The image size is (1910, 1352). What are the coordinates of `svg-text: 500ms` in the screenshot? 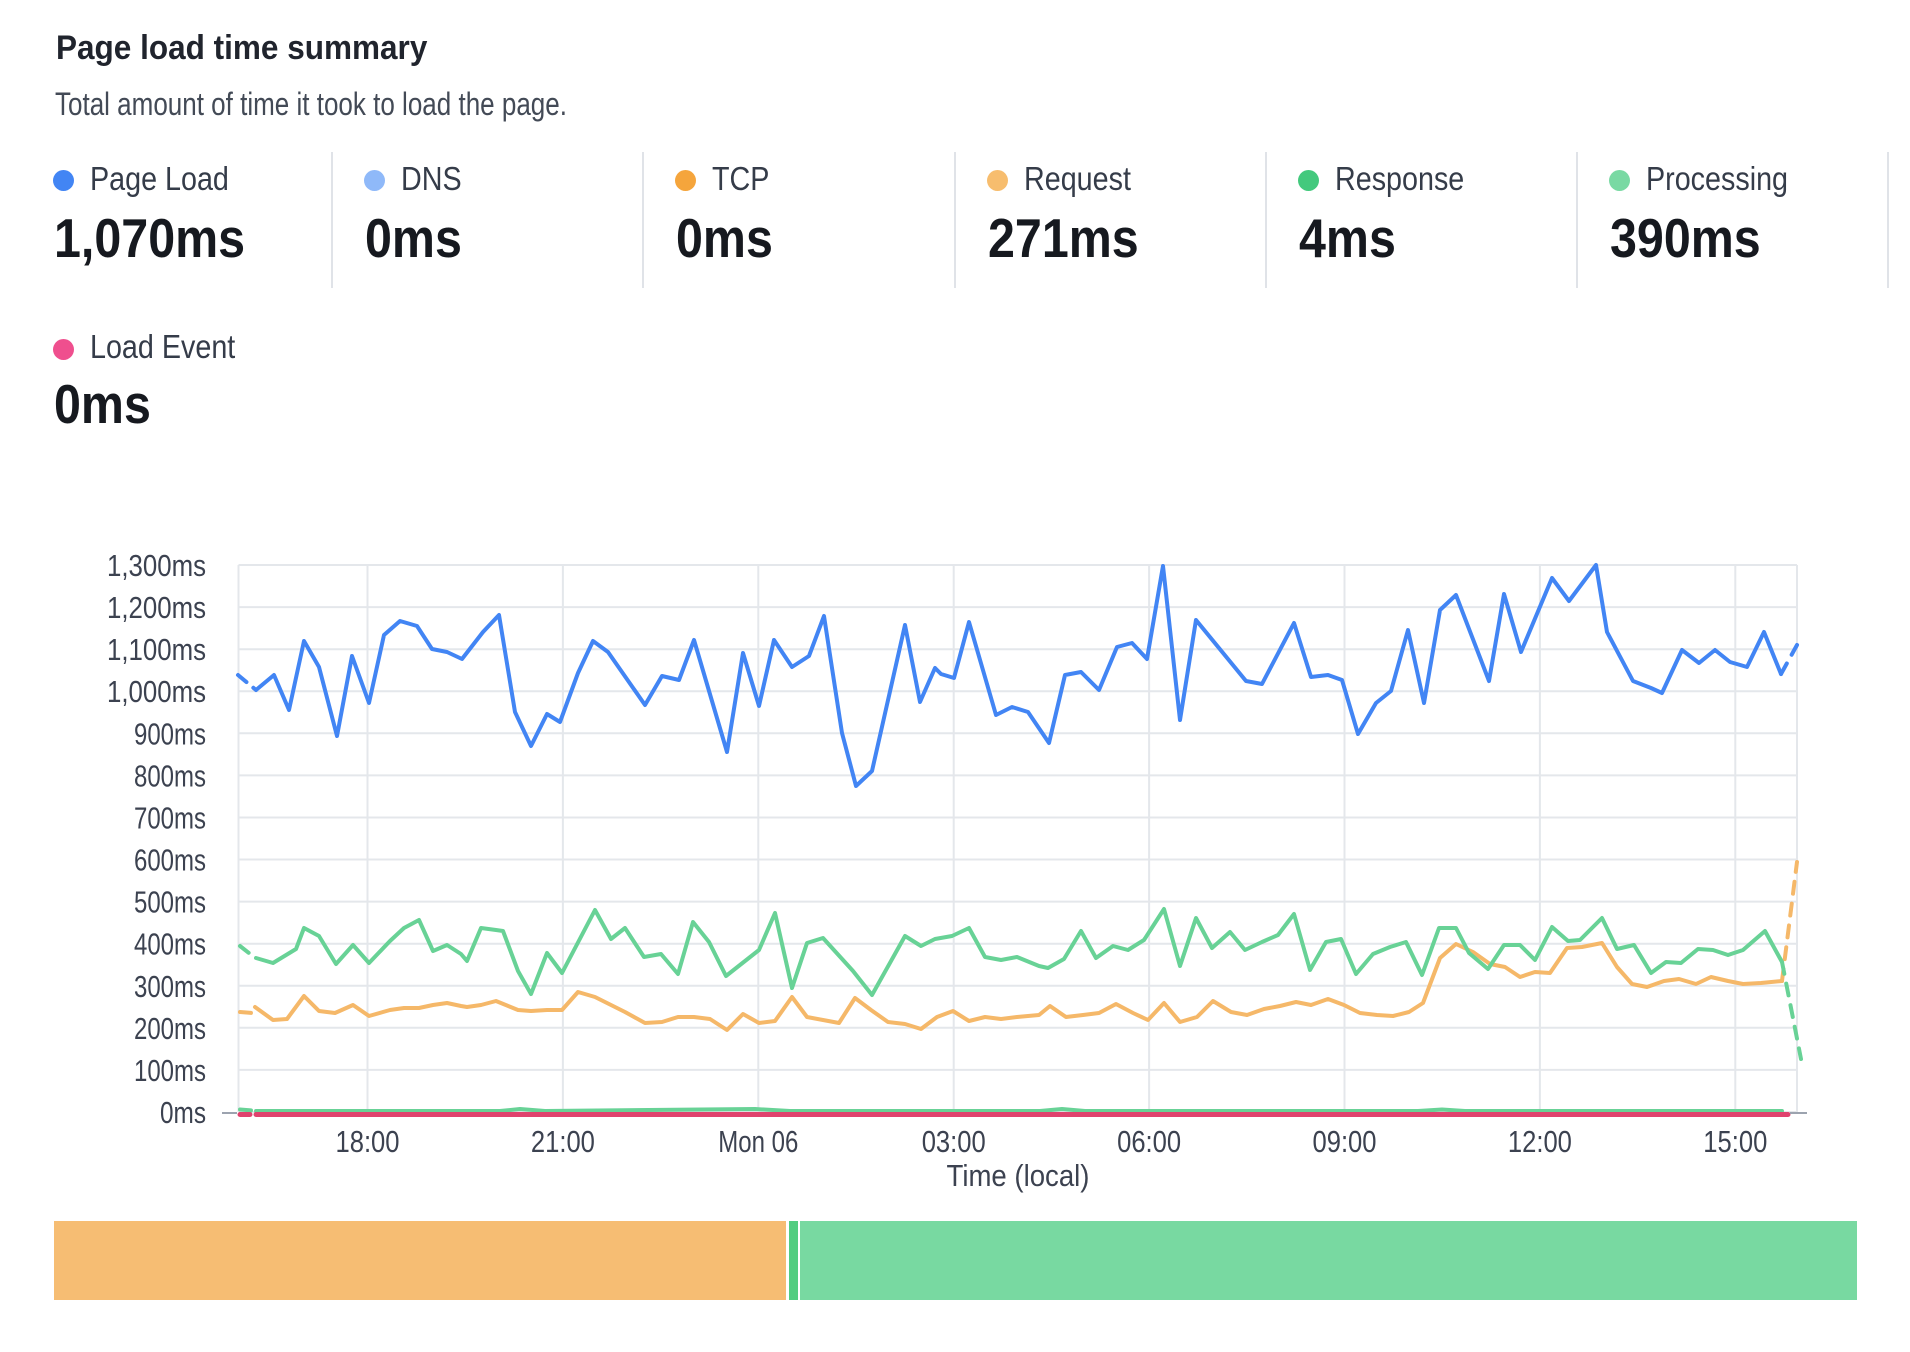 It's located at (170, 902).